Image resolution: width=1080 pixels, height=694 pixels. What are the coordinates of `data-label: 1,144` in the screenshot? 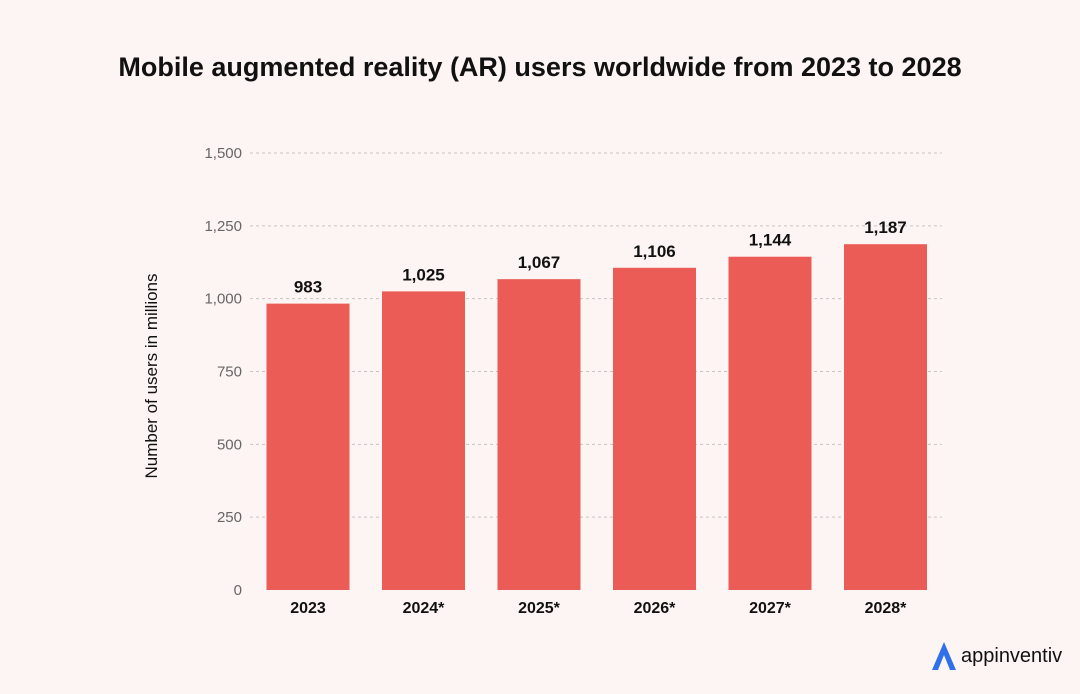 It's located at (770, 240).